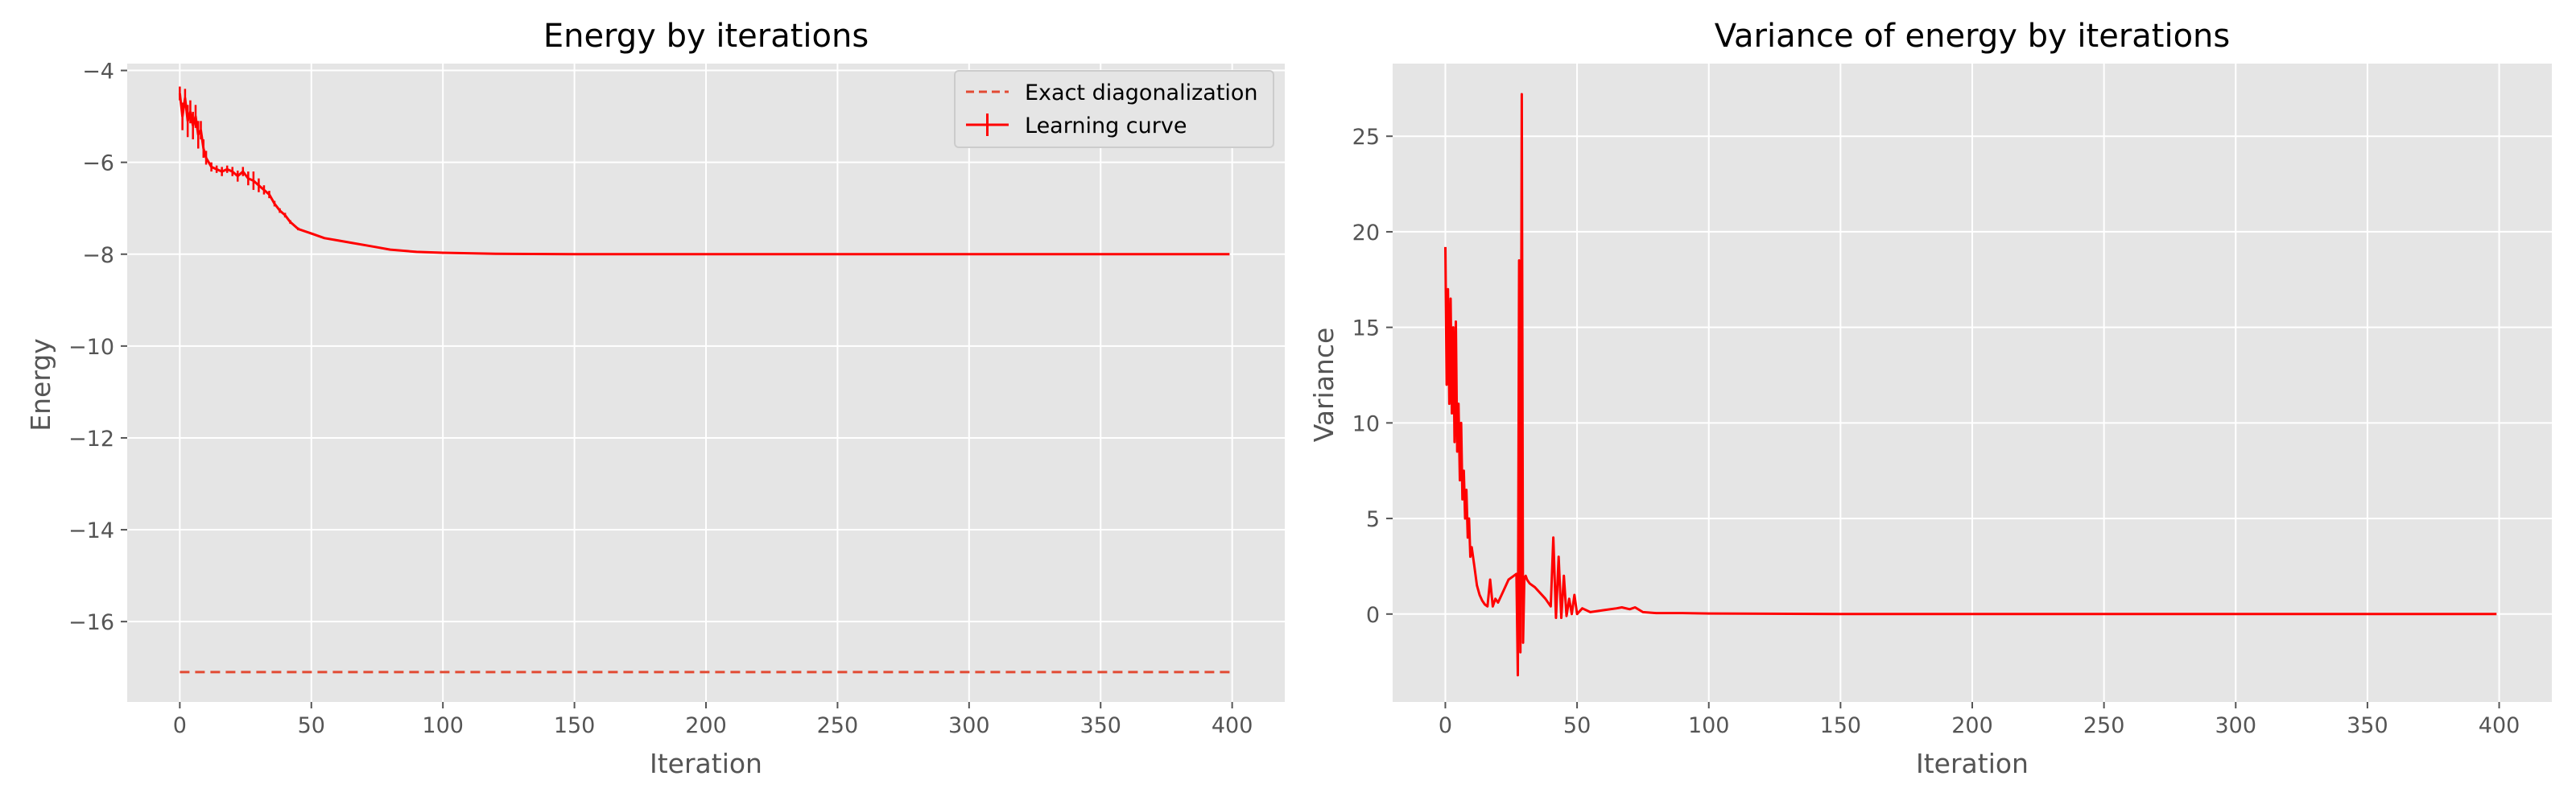 The image size is (2576, 805). Describe the element at coordinates (1972, 36) in the screenshot. I see `chart-title: Variance of energy by iterations` at that location.